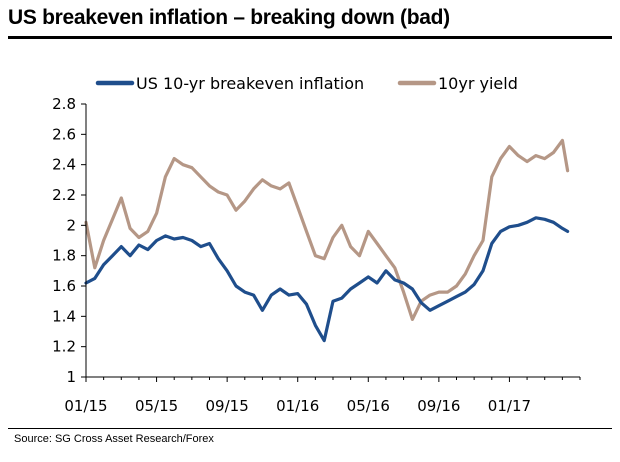 Image resolution: width=620 pixels, height=462 pixels. What do you see at coordinates (368, 406) in the screenshot?
I see `x-tick-label: 05/16` at bounding box center [368, 406].